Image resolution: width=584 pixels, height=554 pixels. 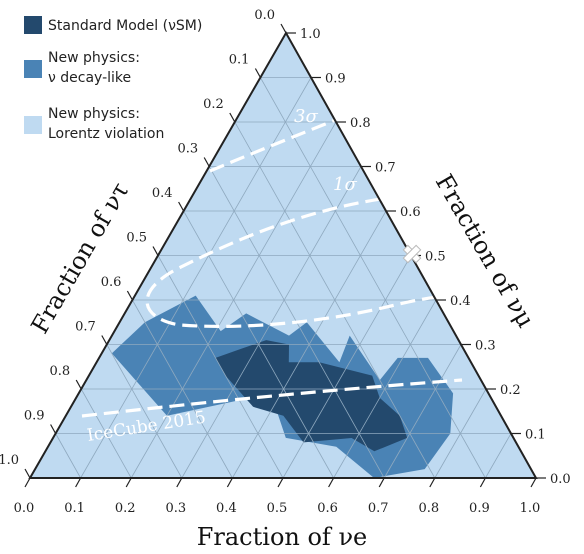 I want to click on contour-3sigma-lower, so click(x=272, y=398).